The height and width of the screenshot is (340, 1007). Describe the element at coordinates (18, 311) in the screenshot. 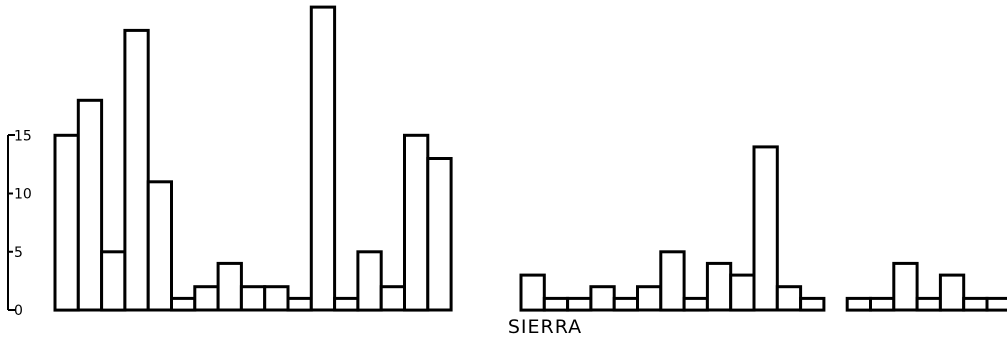

I see `y-tick-label: 0` at that location.